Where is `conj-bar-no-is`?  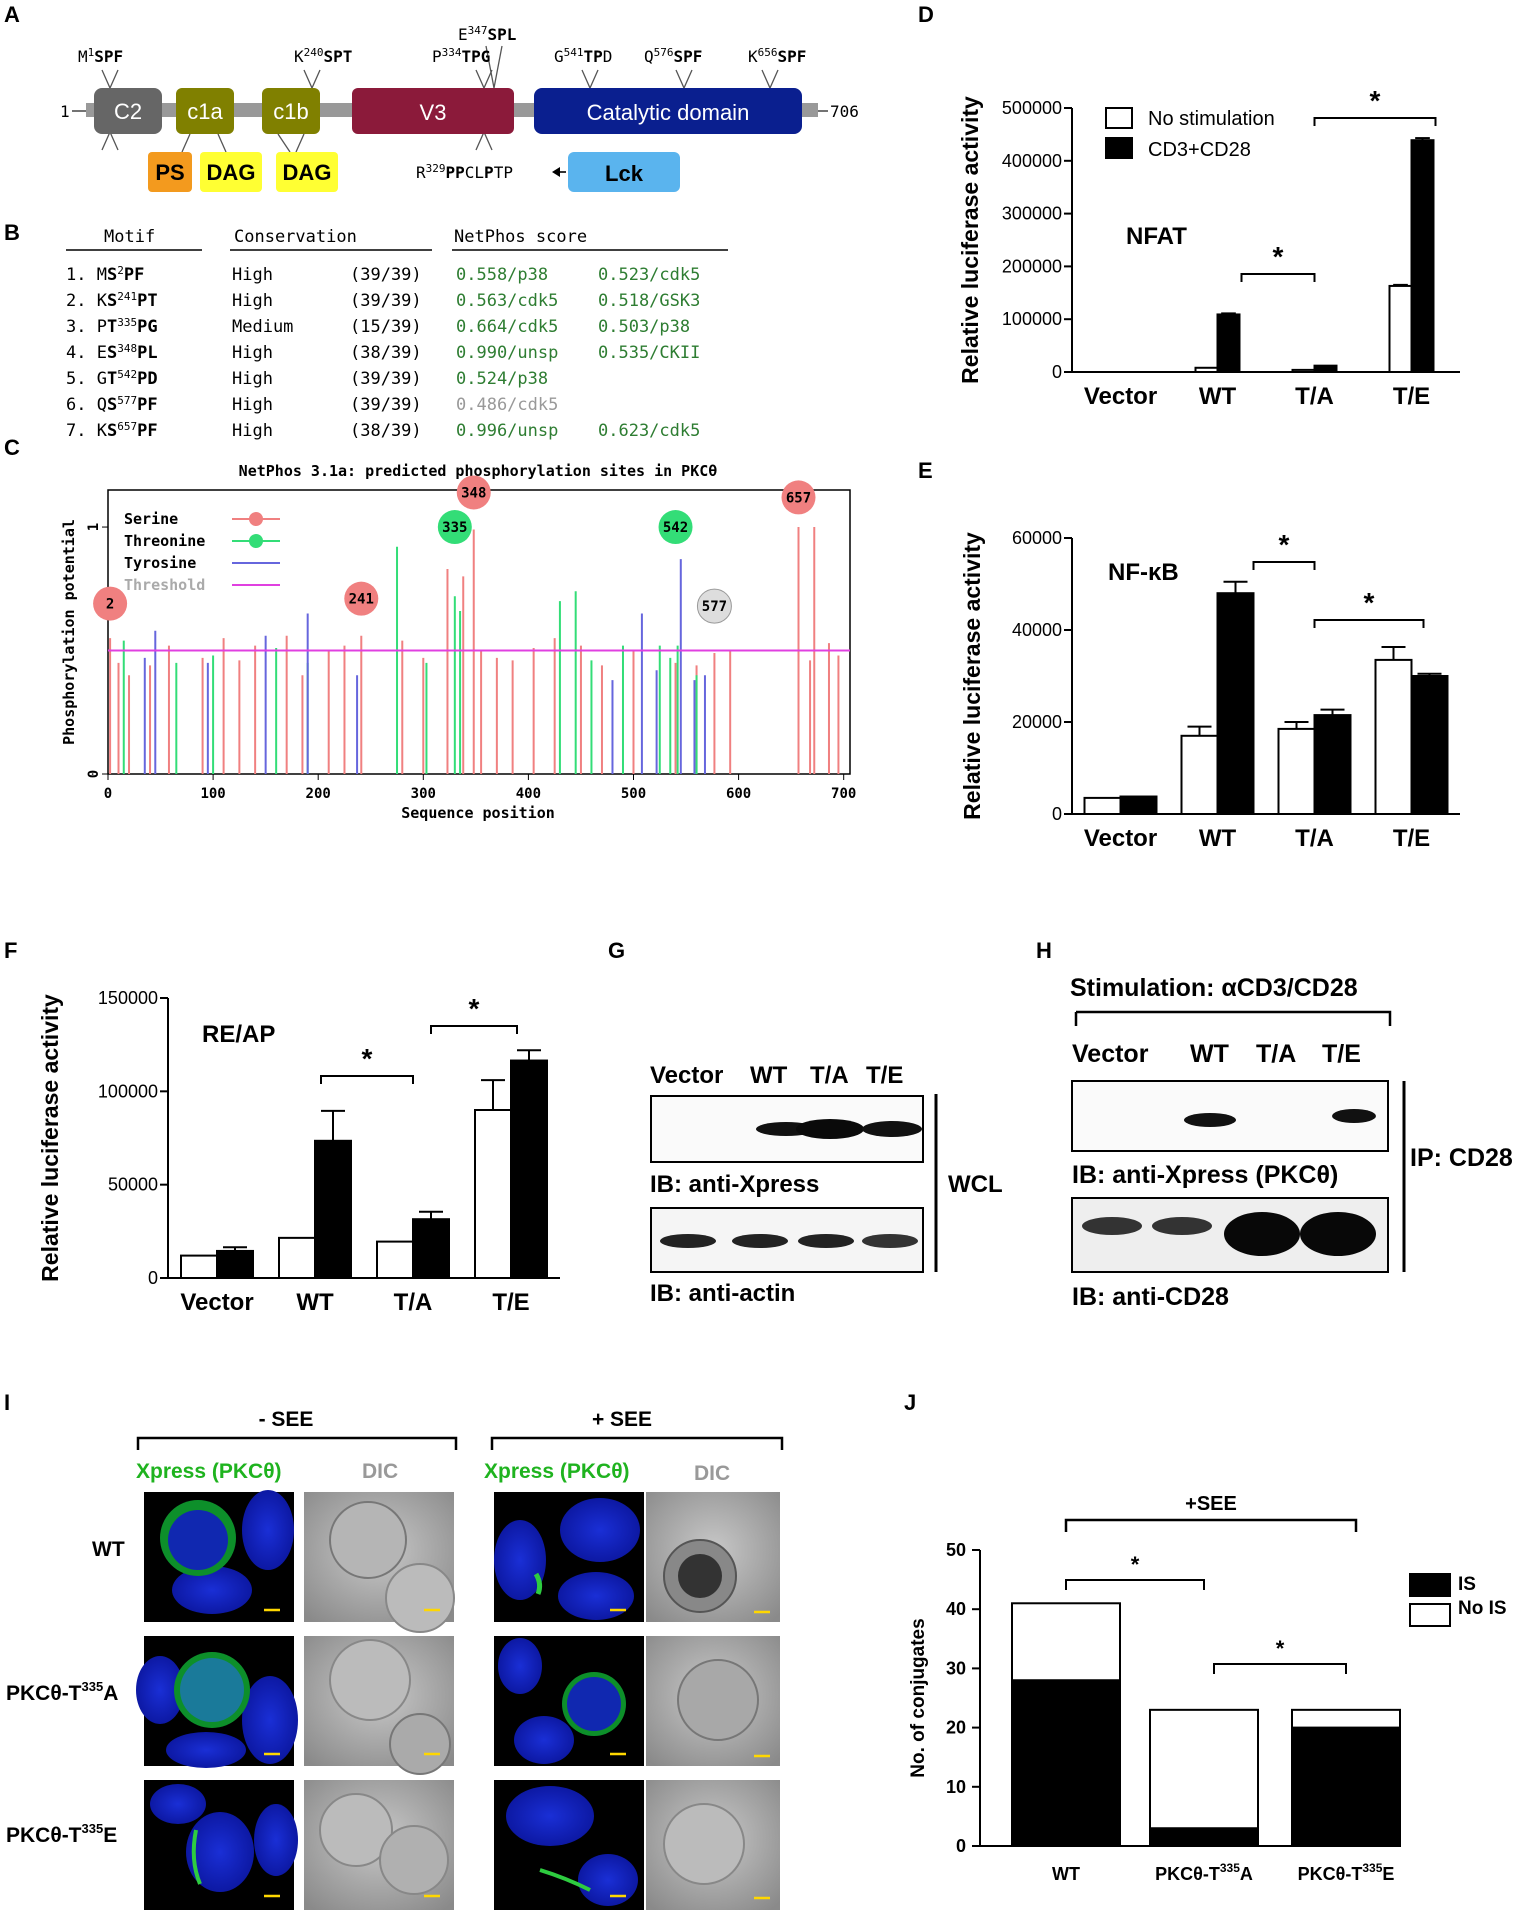
conj-bar-no-is is located at coordinates (1346, 1718).